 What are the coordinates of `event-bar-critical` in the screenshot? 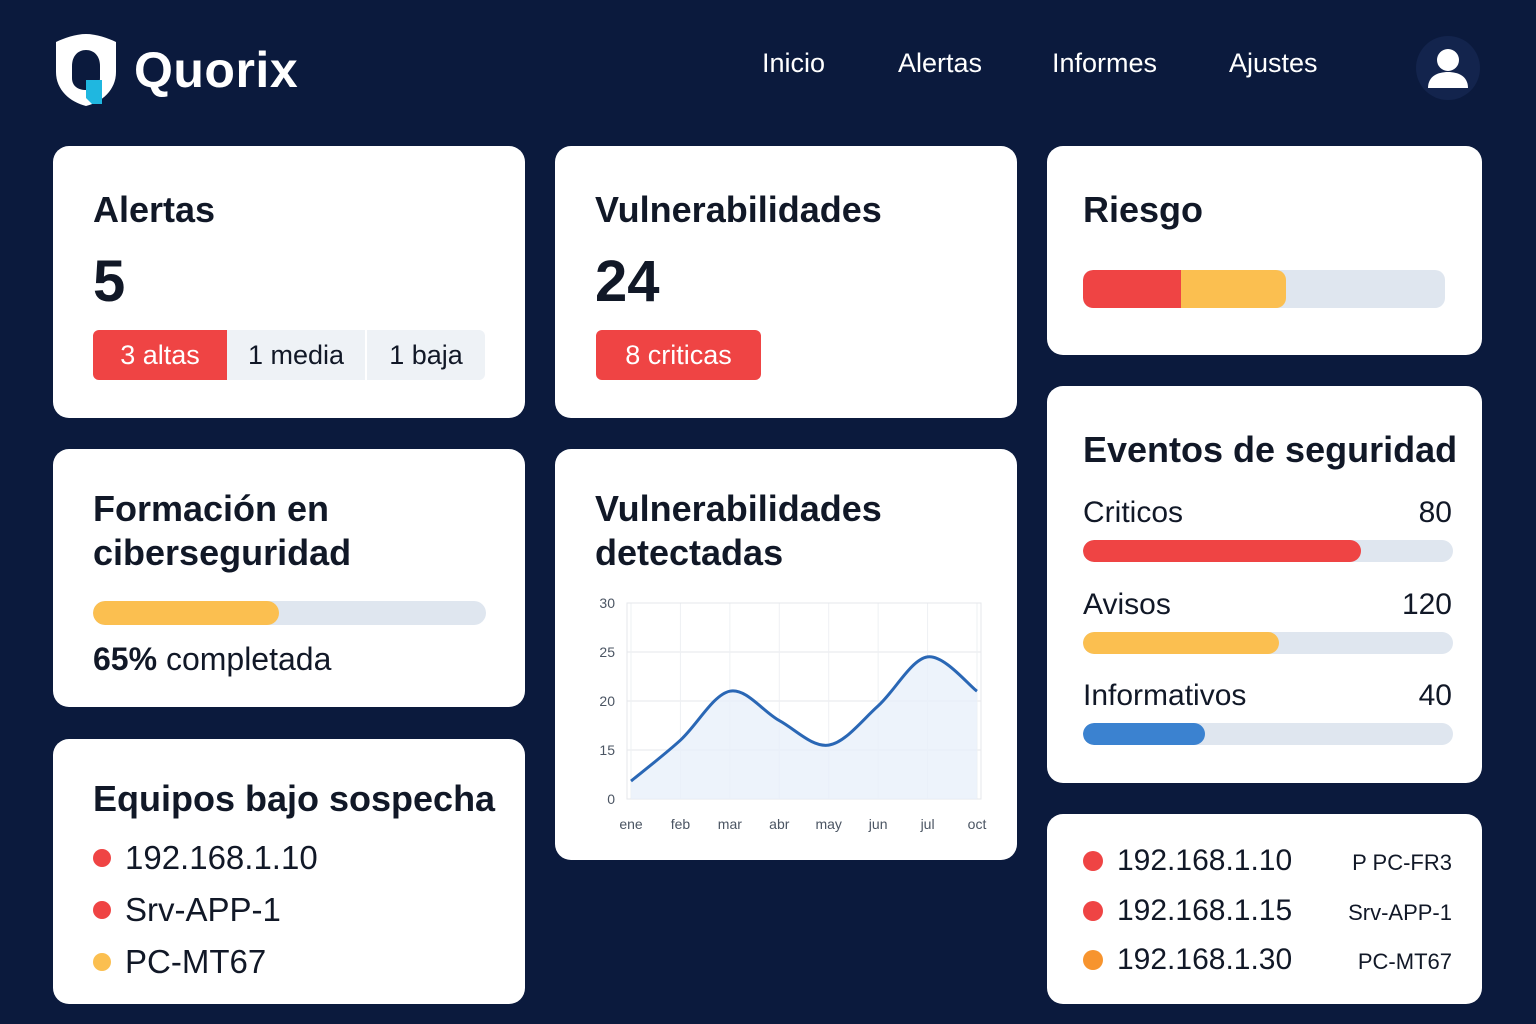 It's located at (1268, 551).